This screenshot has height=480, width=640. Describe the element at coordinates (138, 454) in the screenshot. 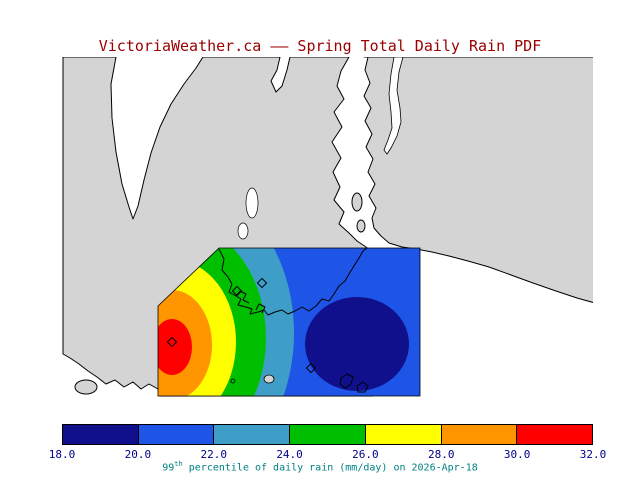

I see `colorbar-tick-label: 20.0` at that location.